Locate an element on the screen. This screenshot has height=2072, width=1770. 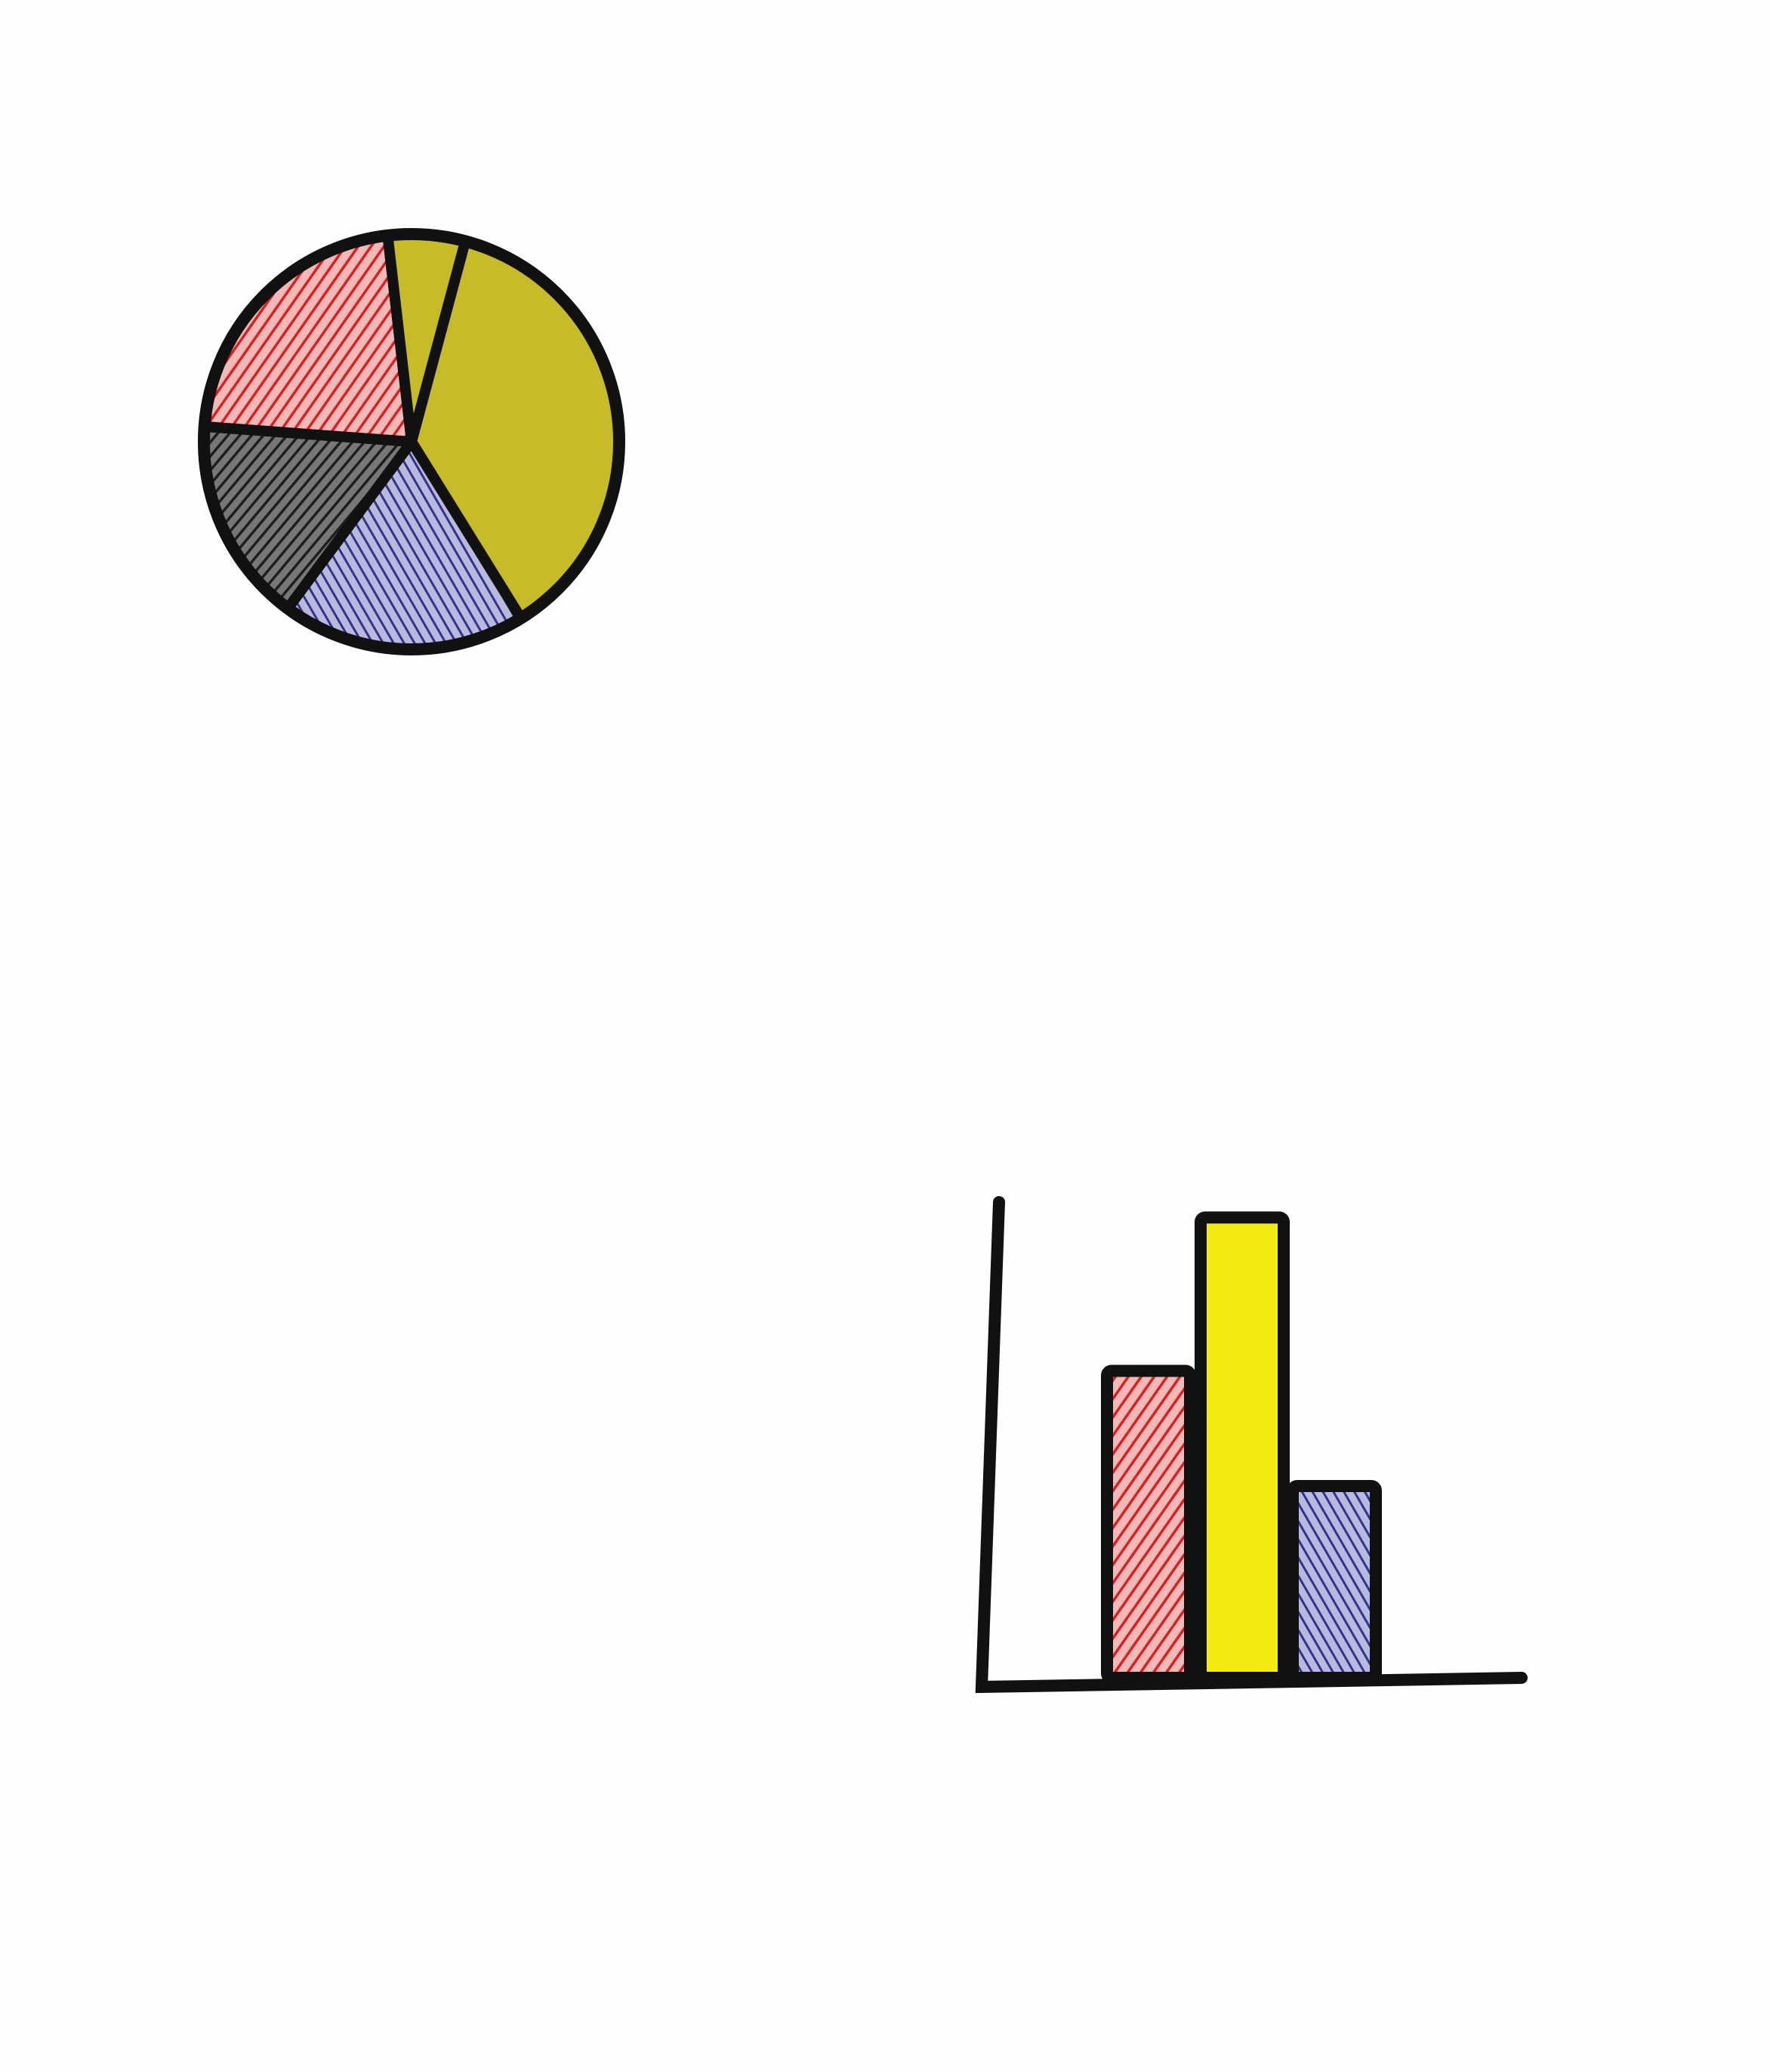
pie-chart is located at coordinates (411, 441).